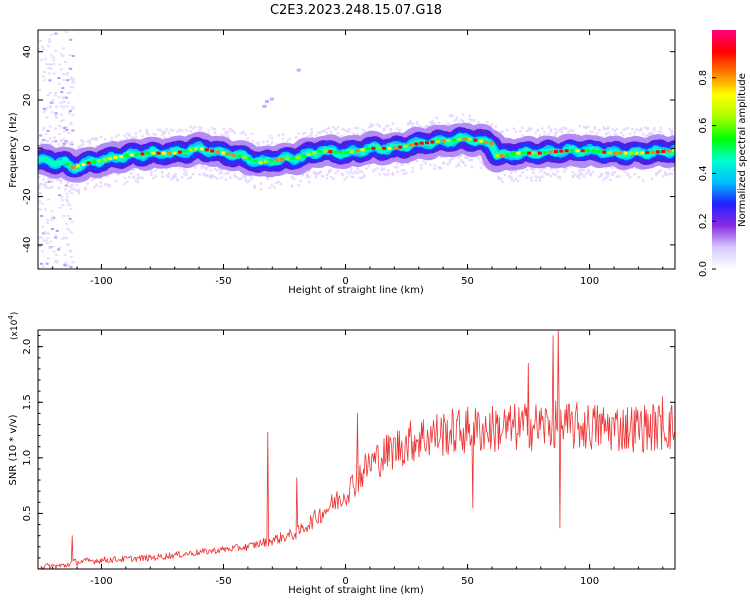 The height and width of the screenshot is (600, 750). What do you see at coordinates (13, 150) in the screenshot?
I see `spectrogram-y-label: Frequency (Hz)` at bounding box center [13, 150].